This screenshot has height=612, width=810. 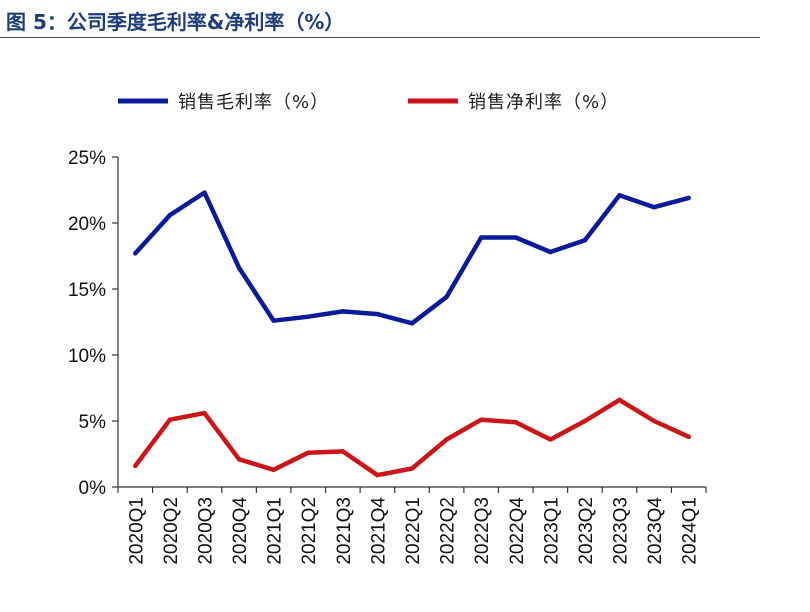 I want to click on x-tick-label: 2020Q1, so click(x=136, y=531).